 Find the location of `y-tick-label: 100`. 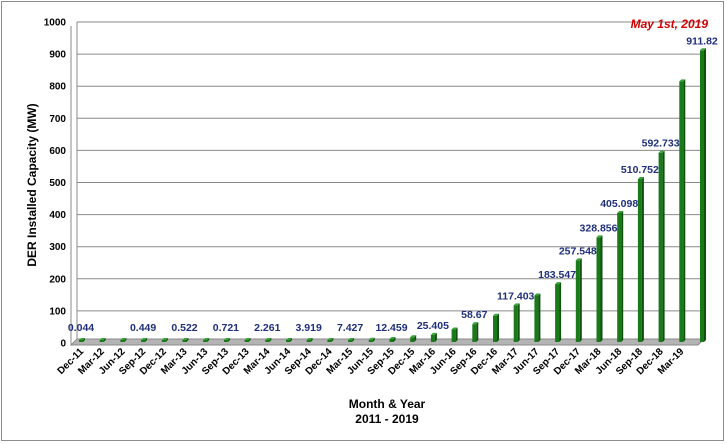

y-tick-label: 100 is located at coordinates (57, 311).